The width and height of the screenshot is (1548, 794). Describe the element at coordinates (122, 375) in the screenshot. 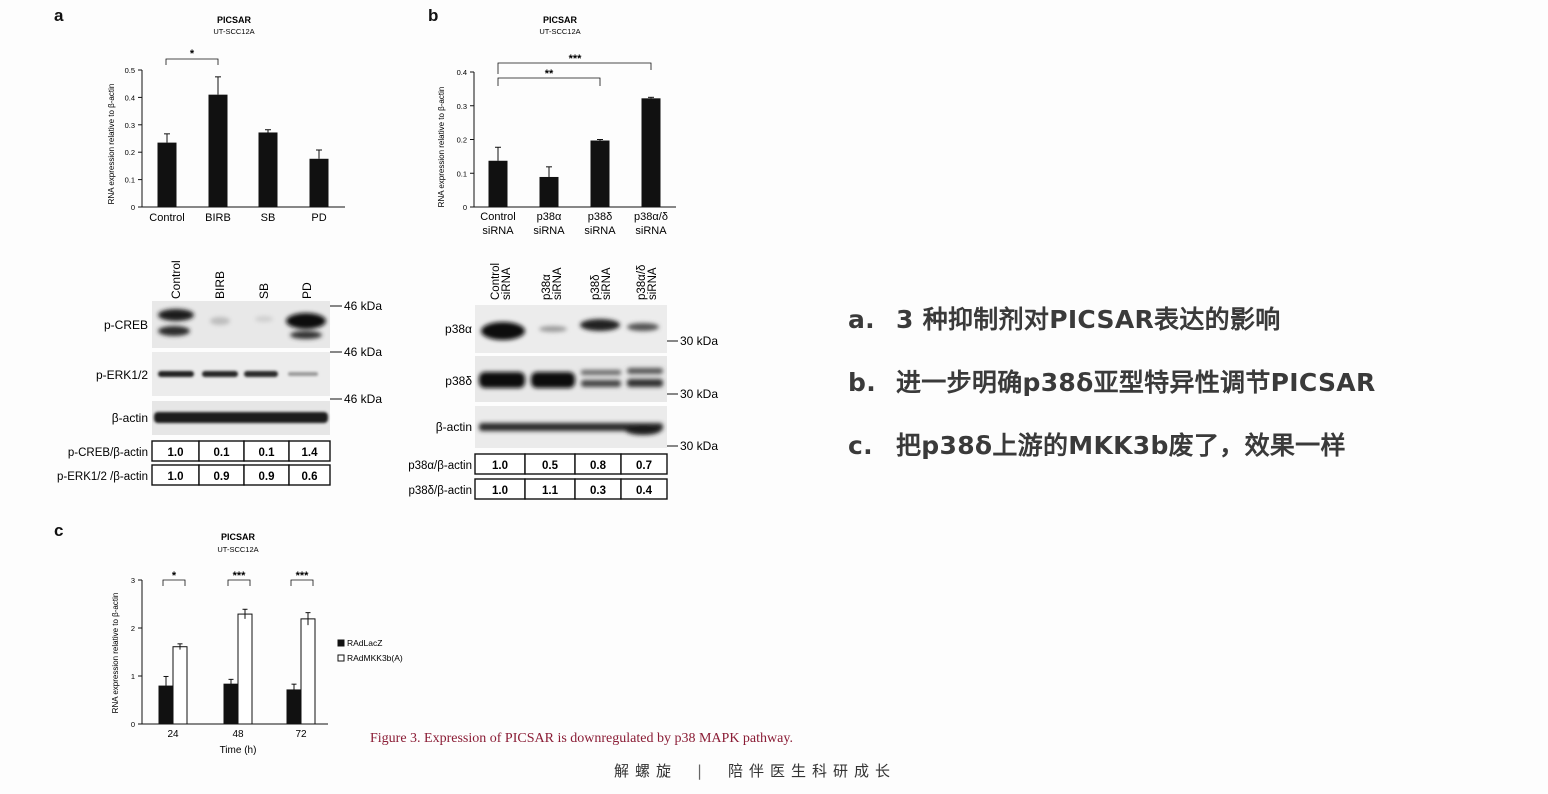

I see `a-row-label-2: p-ERK1/2` at that location.